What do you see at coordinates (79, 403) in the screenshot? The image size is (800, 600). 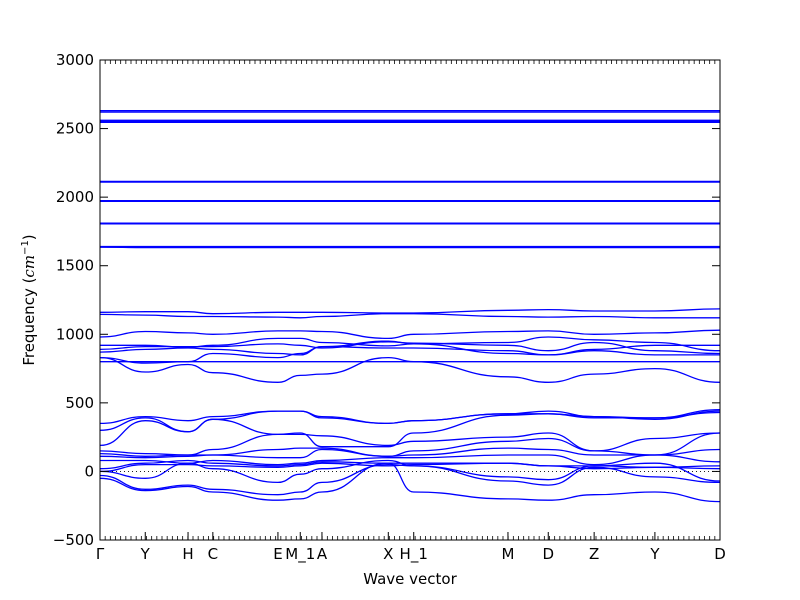 I see `y-tick-label: 500` at bounding box center [79, 403].